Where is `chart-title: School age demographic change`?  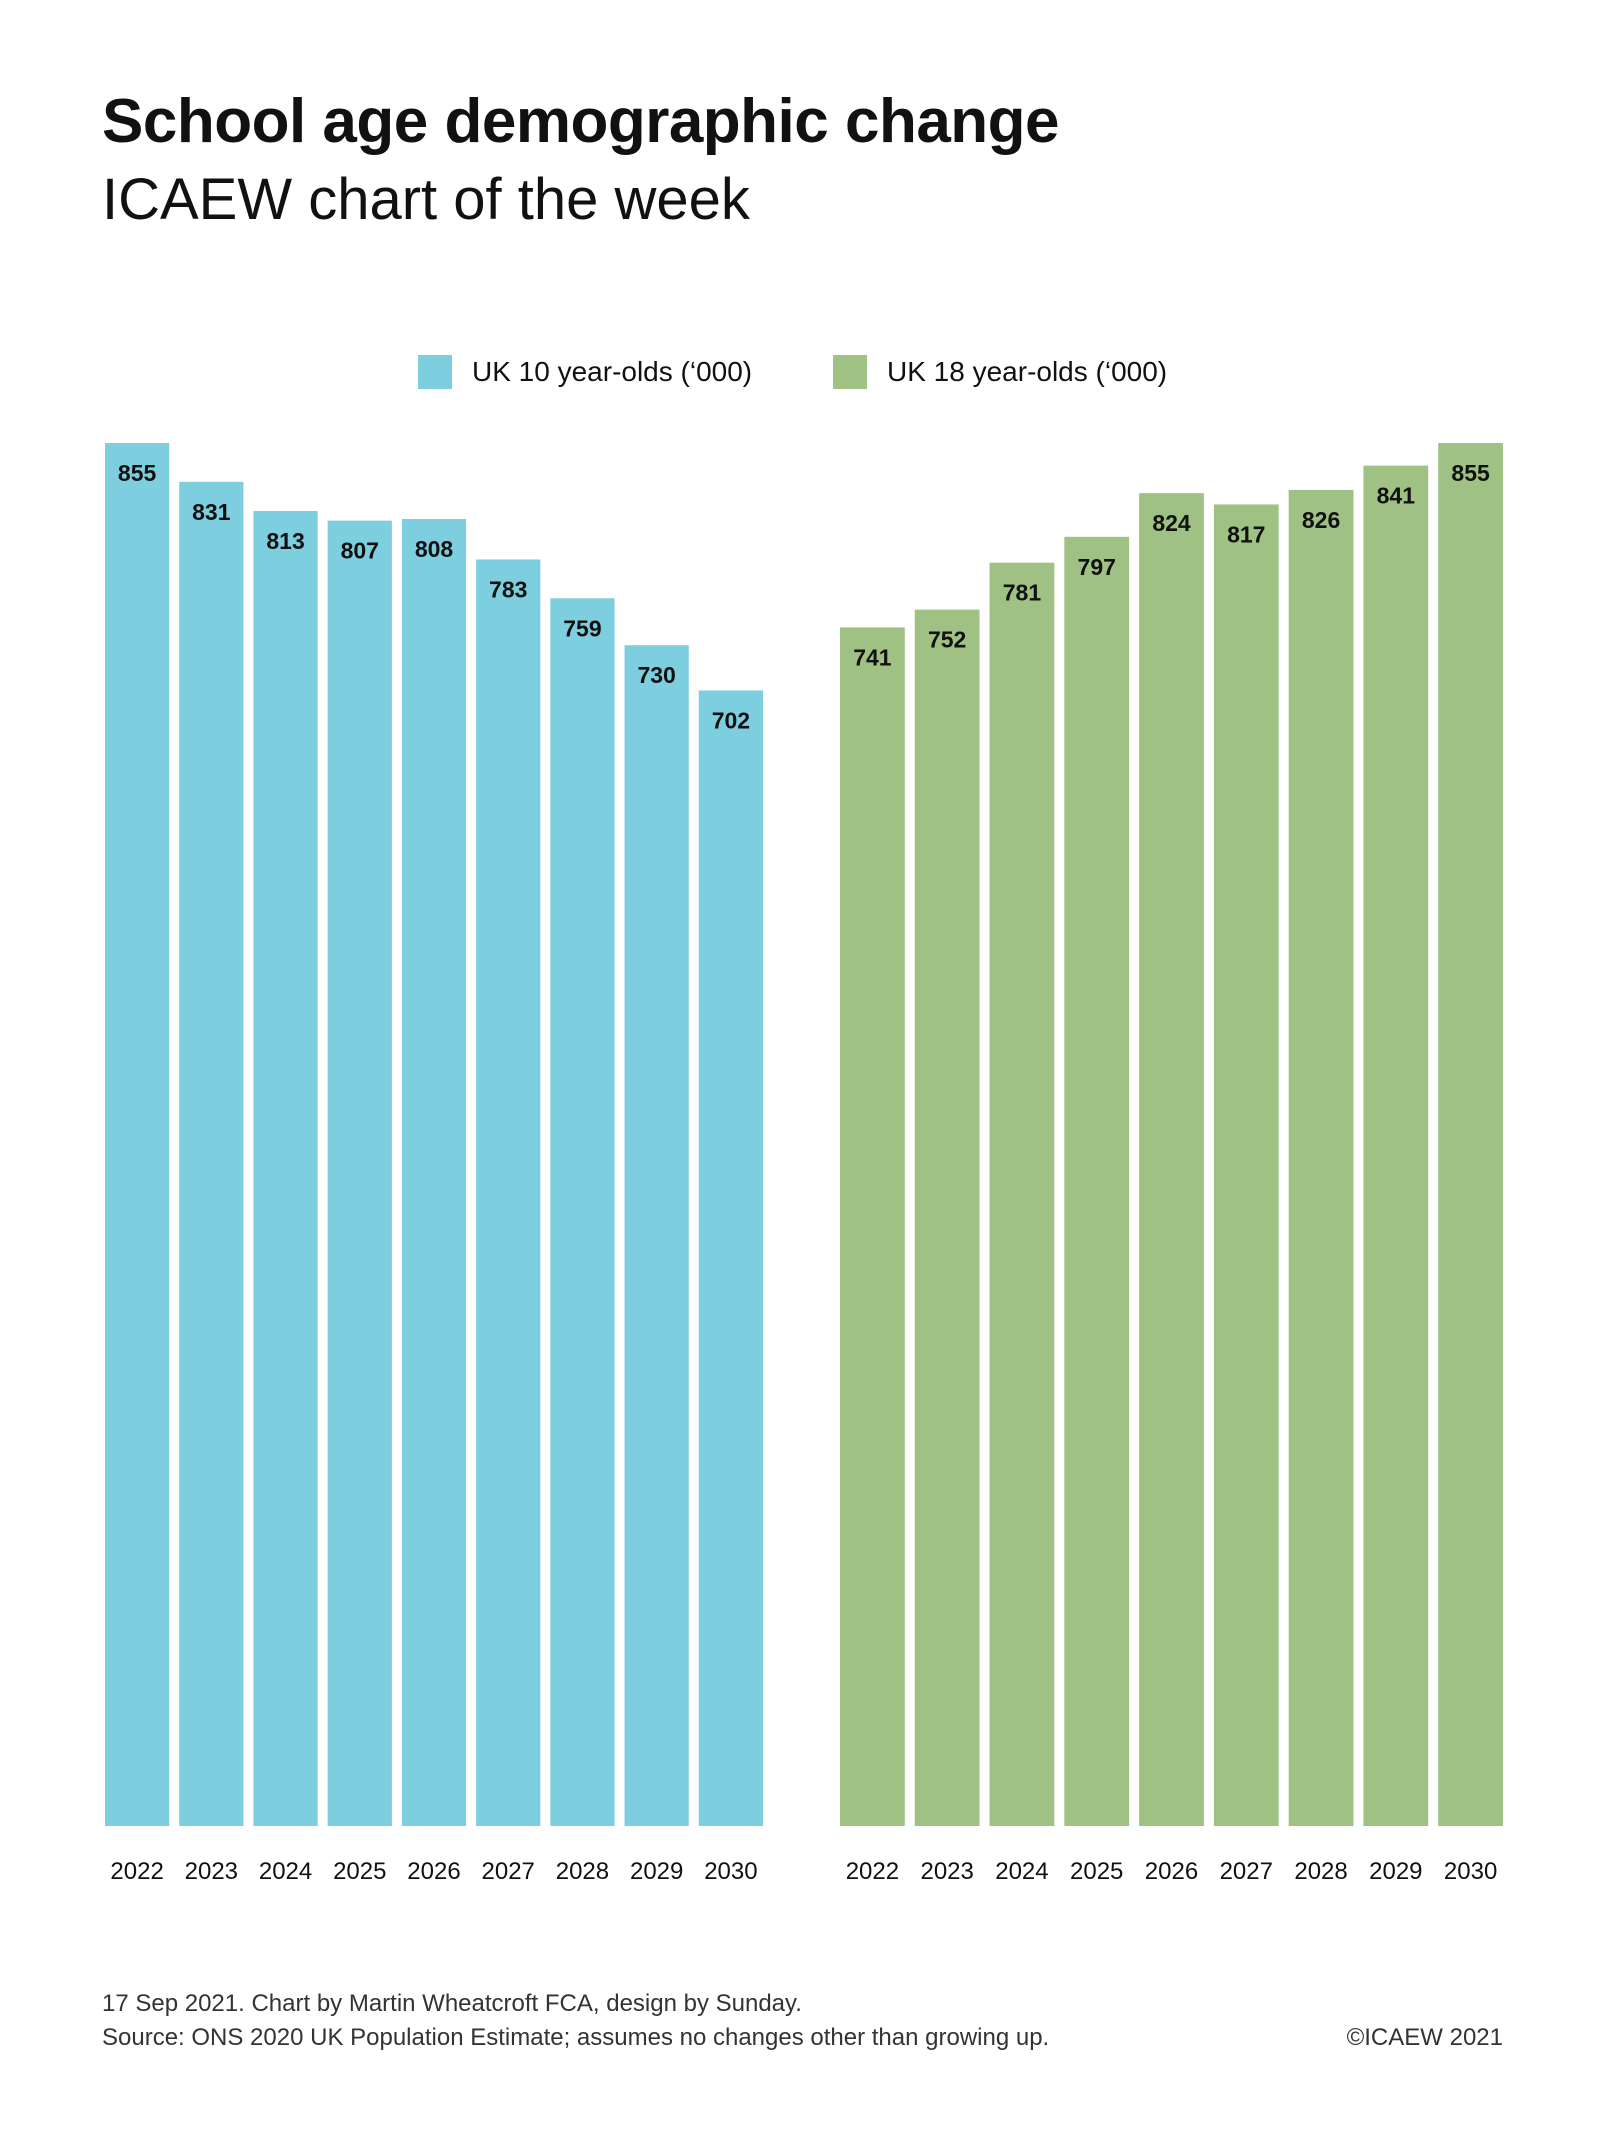
chart-title: School age demographic change is located at coordinates (581, 121).